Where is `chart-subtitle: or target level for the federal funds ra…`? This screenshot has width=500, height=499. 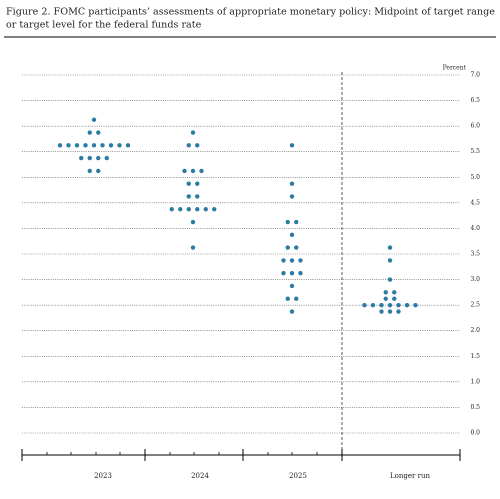
chart-subtitle: or target level for the federal funds ra… is located at coordinates (104, 25).